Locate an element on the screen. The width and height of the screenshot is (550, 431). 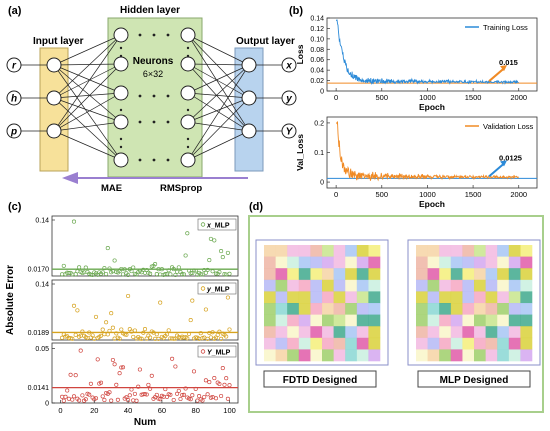
fdtd-design-frame is located at coordinates (322, 302).